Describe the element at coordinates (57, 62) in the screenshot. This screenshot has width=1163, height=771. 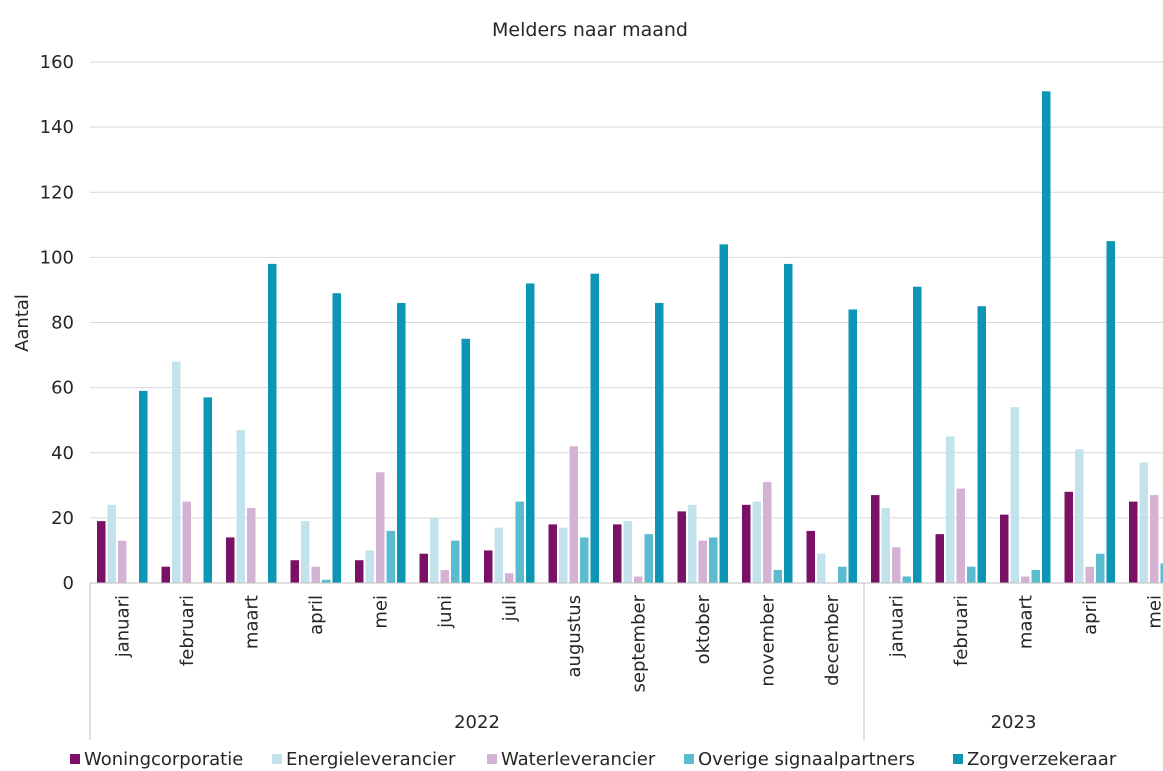
I see `y-tick-label: 160` at that location.